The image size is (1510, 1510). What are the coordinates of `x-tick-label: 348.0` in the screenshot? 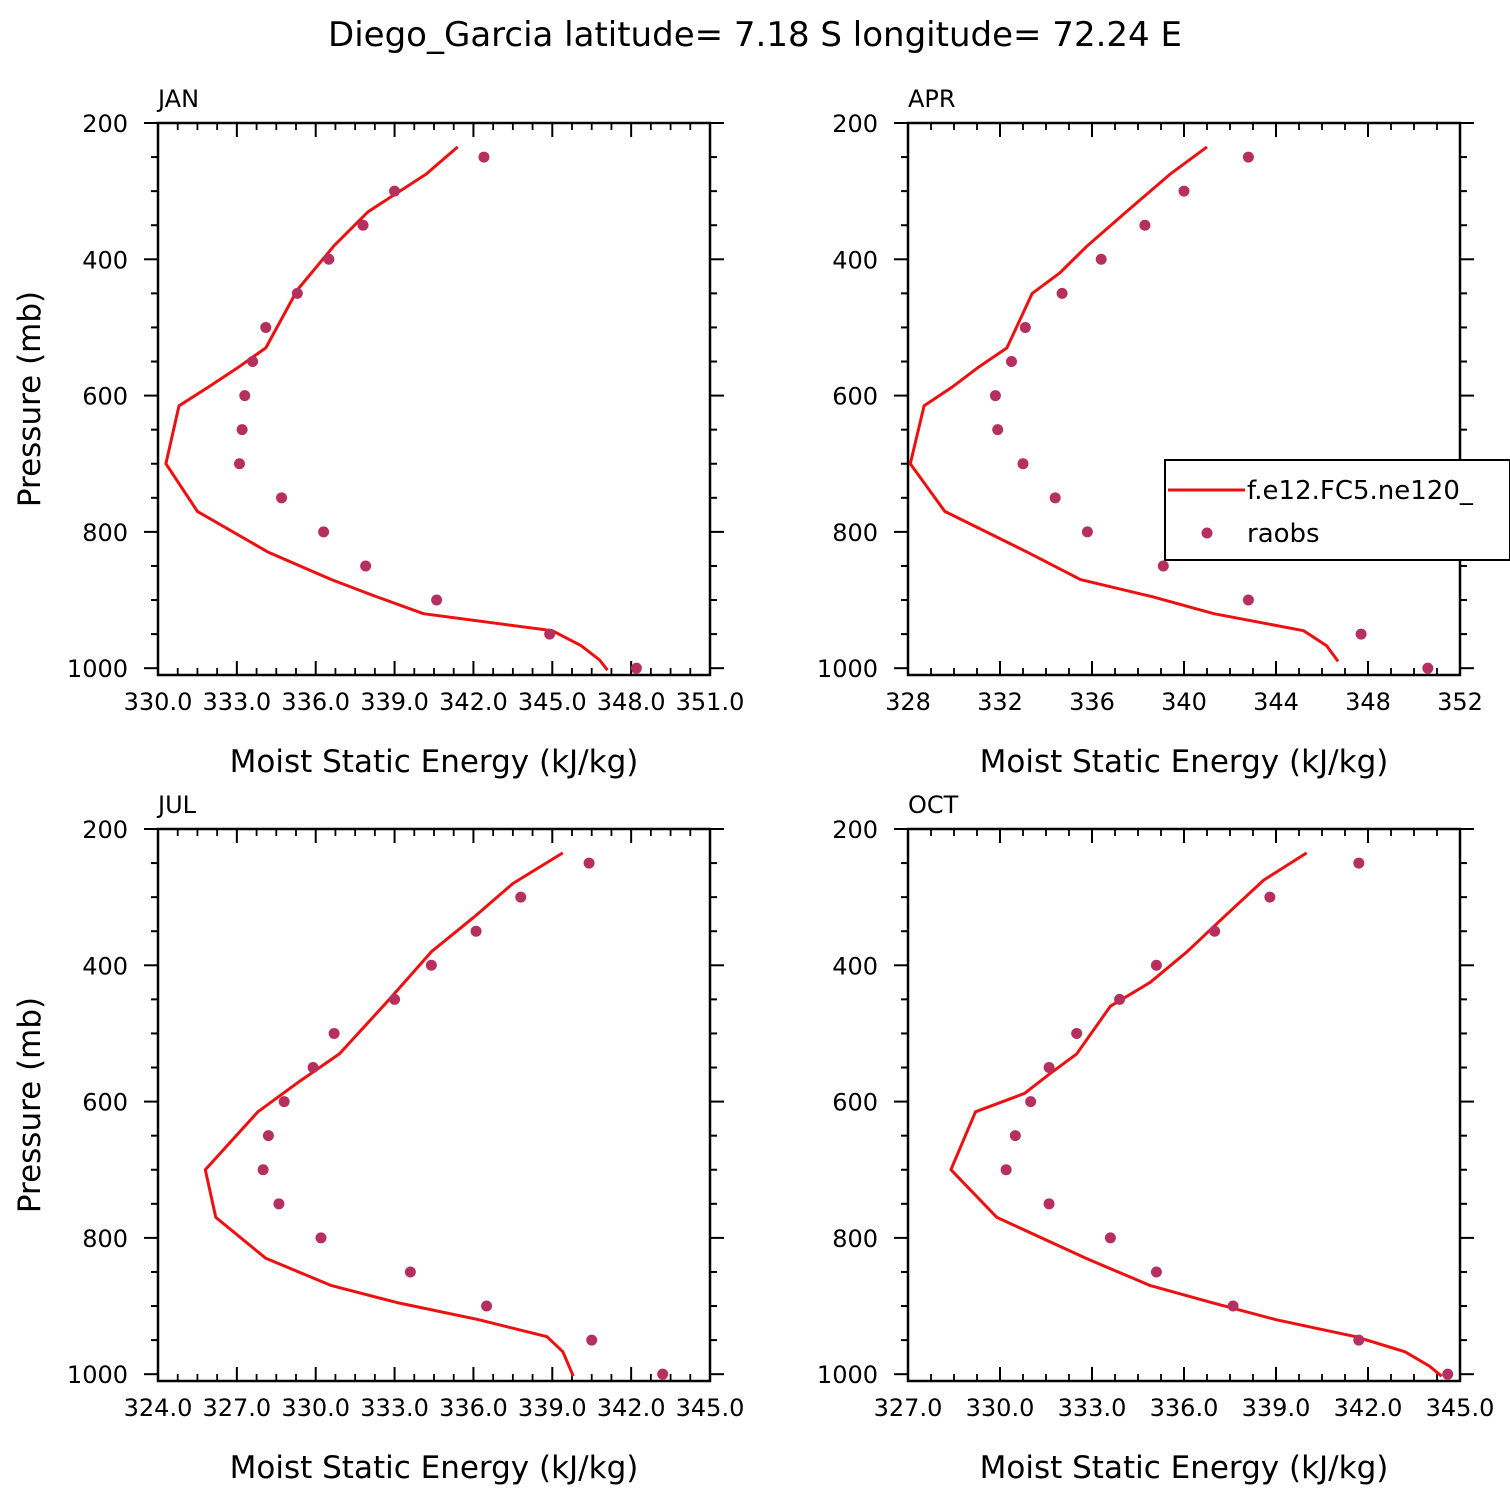 It's located at (631, 702).